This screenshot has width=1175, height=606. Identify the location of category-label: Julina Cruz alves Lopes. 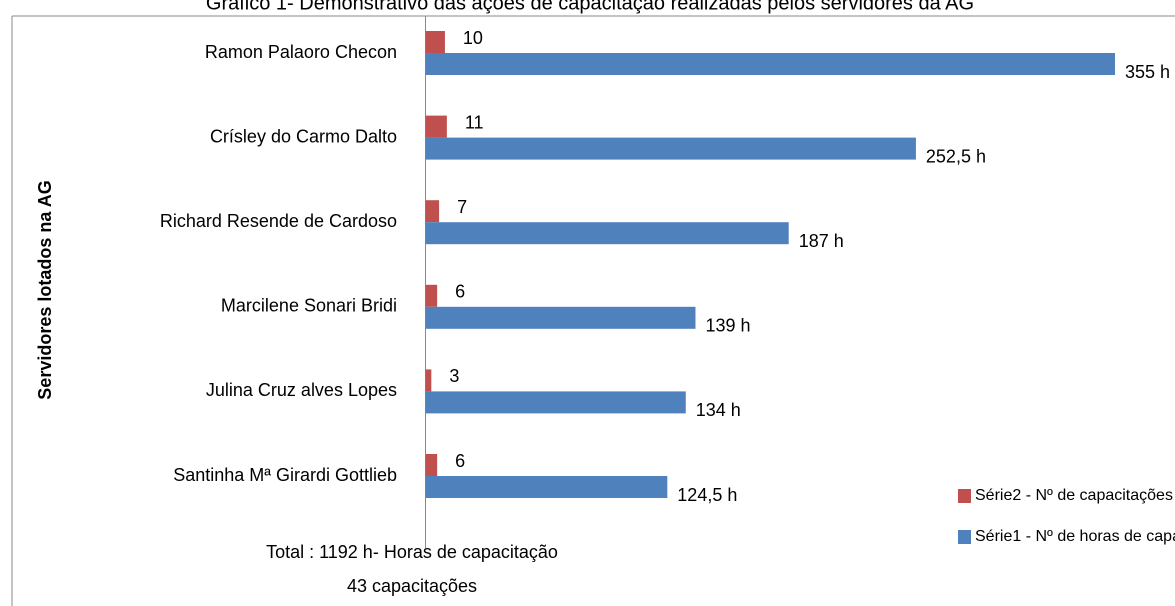
(301, 390).